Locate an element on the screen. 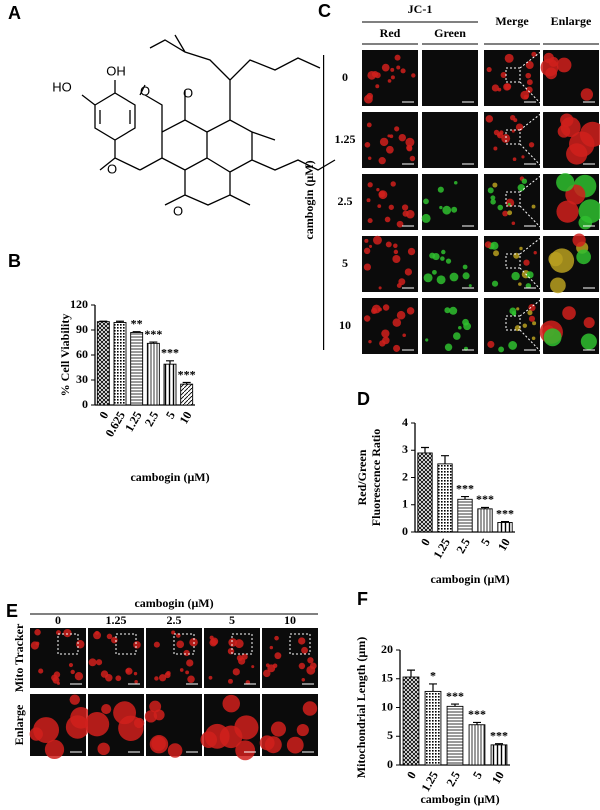 The height and width of the screenshot is (810, 600). micrograph is located at coordinates (390, 326).